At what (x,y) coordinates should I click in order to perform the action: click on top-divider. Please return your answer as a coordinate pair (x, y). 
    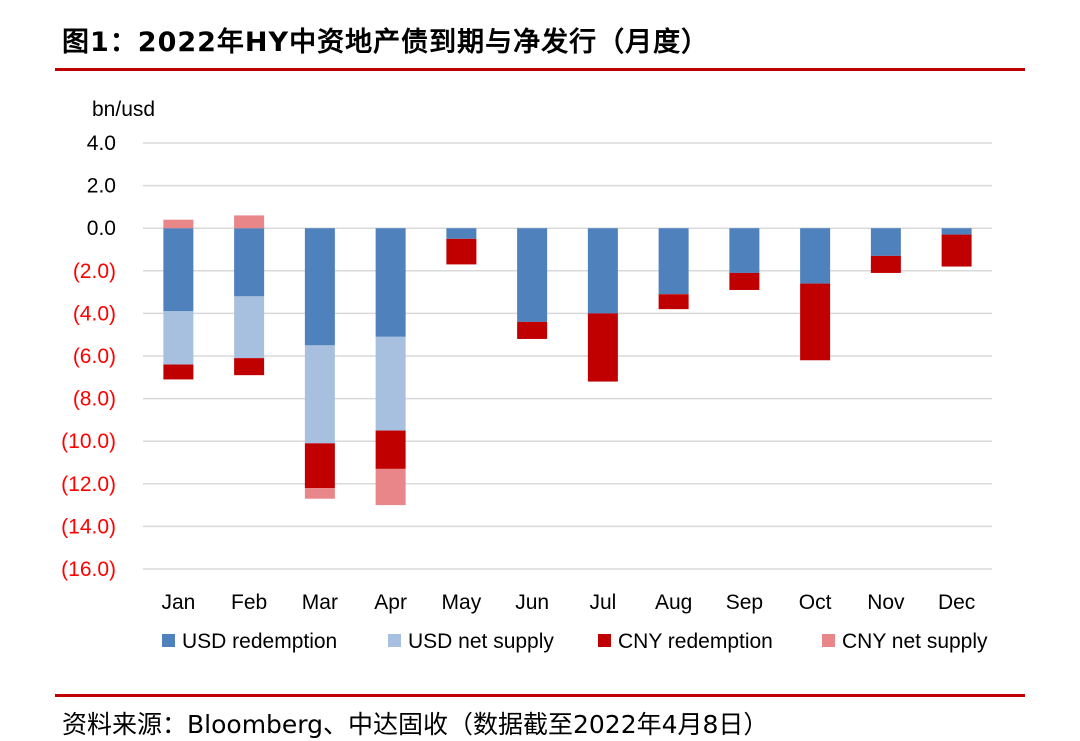
    Looking at the image, I should click on (540, 69).